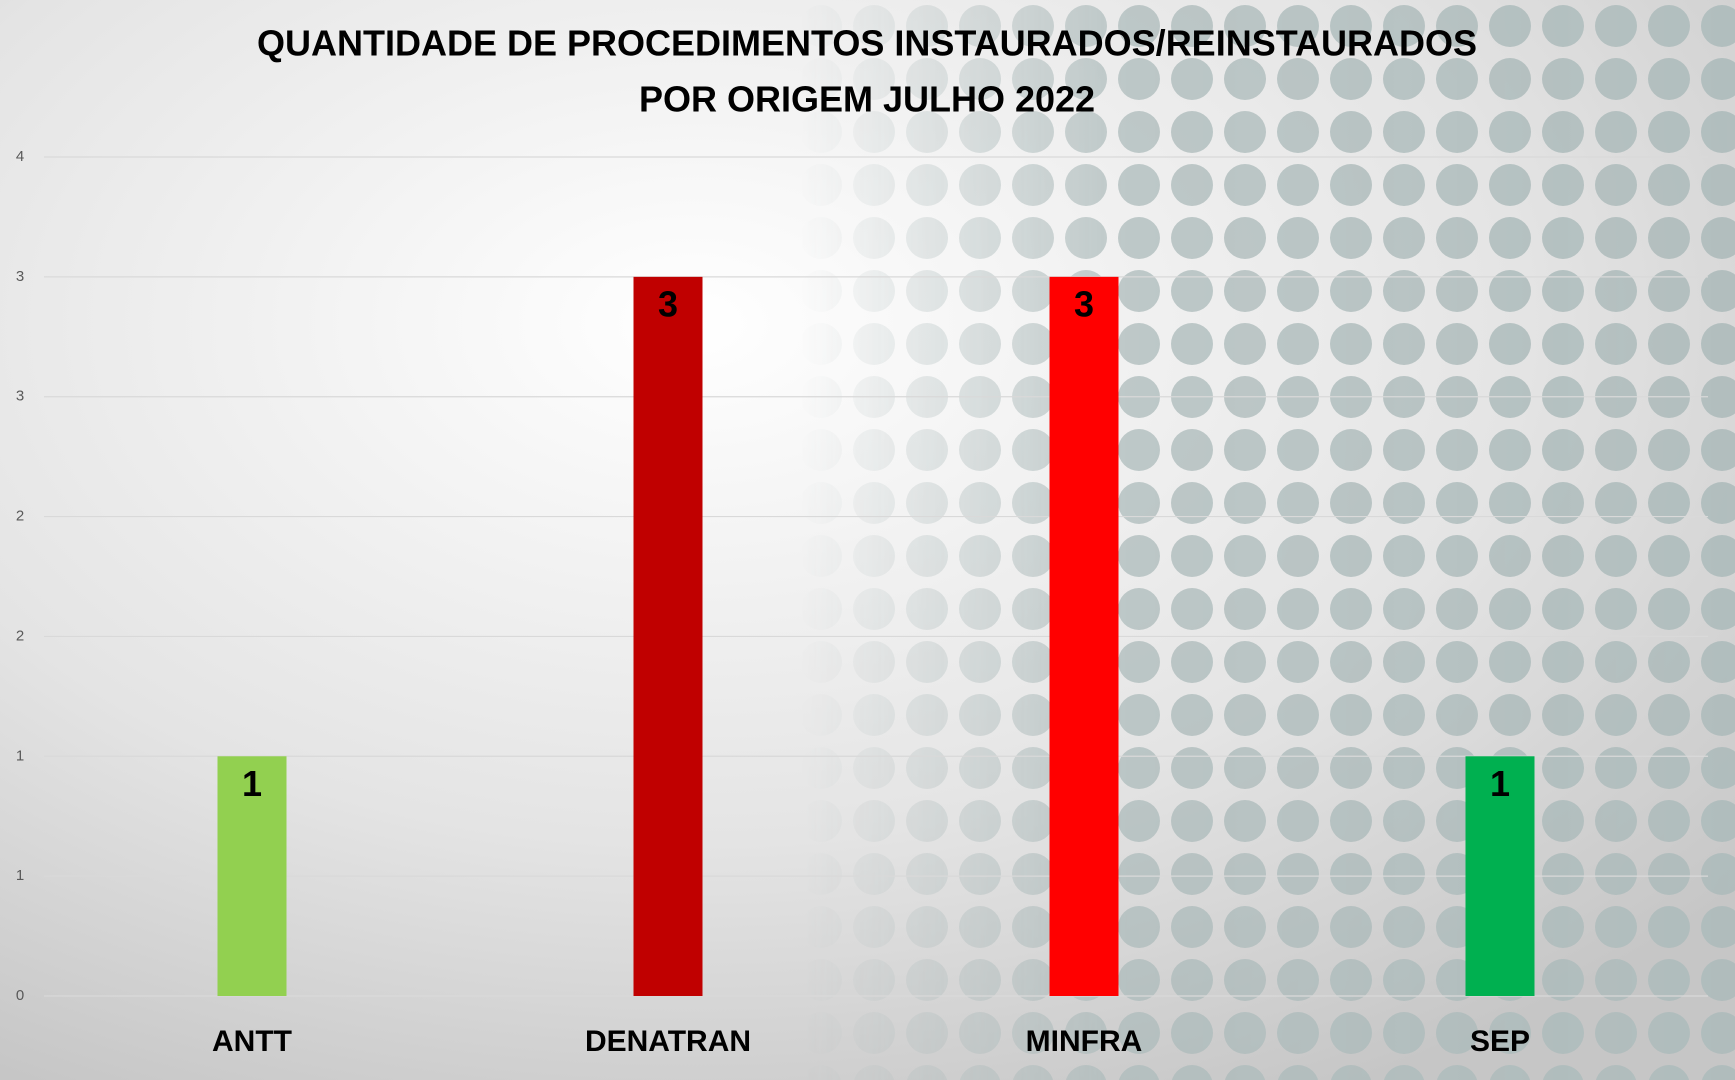 The image size is (1735, 1080). Describe the element at coordinates (668, 1041) in the screenshot. I see `x-tick-label: DENATRAN` at that location.